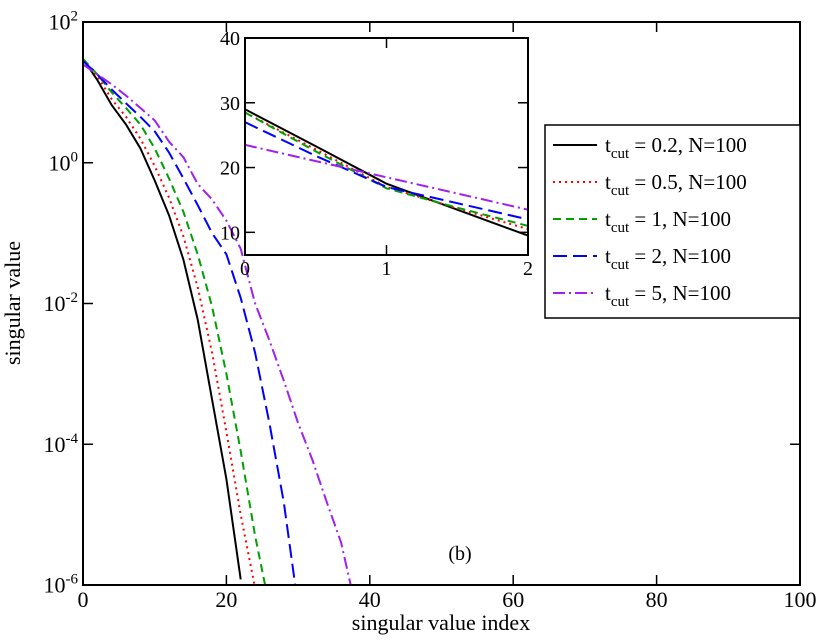 This screenshot has height=642, width=830. I want to click on x-tick-label: 1, so click(387, 269).